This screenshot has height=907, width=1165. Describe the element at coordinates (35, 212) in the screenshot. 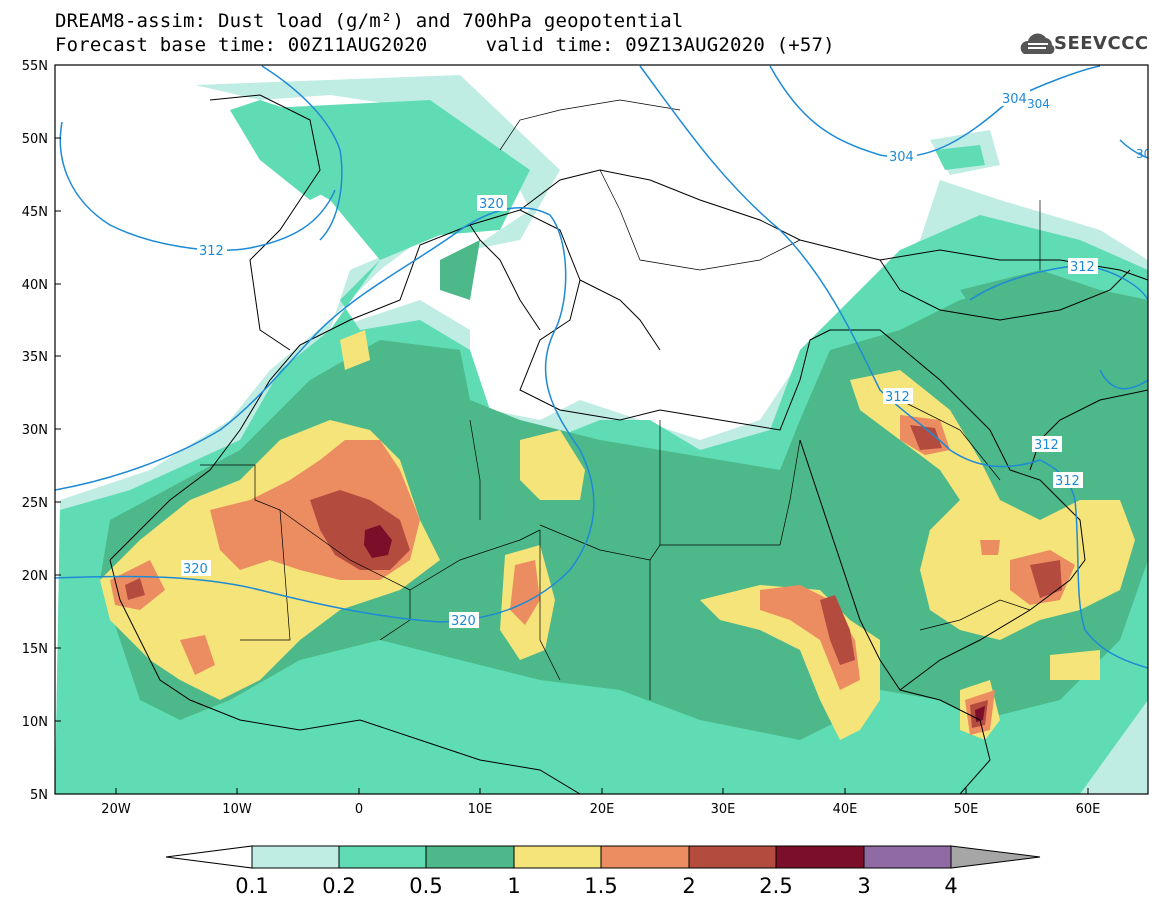

I see `lat-tick-label: 45N` at that location.